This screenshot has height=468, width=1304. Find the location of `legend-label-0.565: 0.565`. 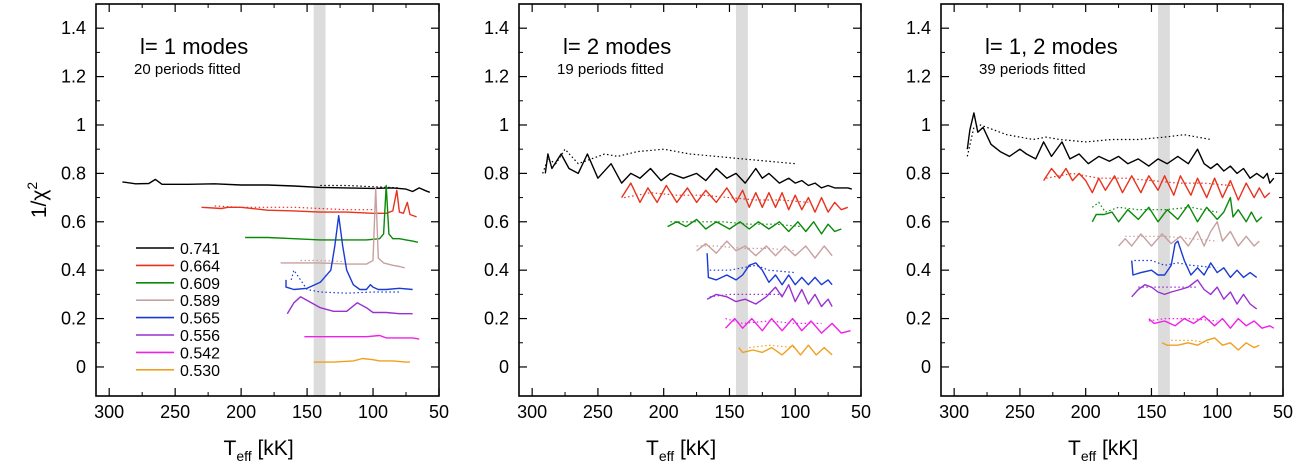

legend-label-0.565: 0.565 is located at coordinates (200, 319).